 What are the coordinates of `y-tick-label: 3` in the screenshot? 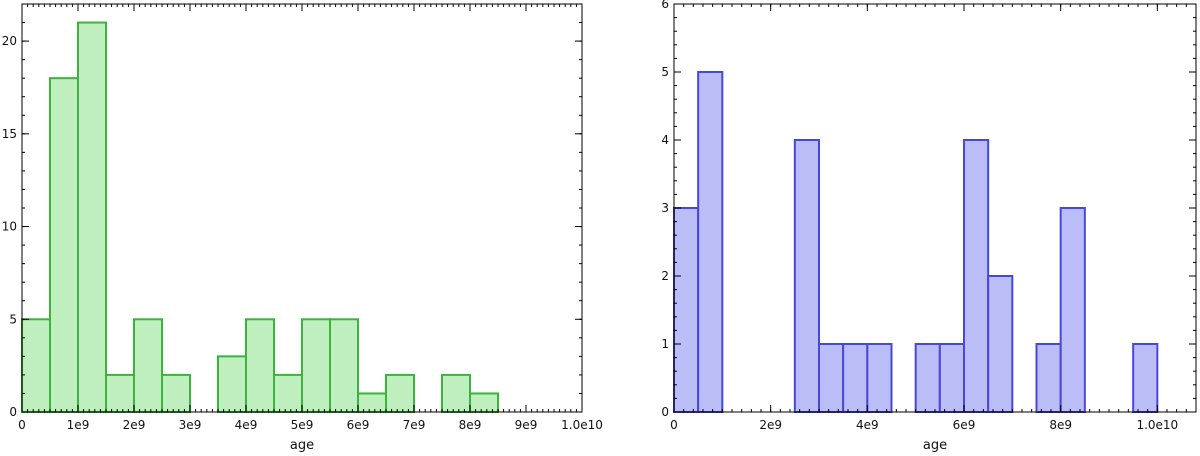 It's located at (665, 208).